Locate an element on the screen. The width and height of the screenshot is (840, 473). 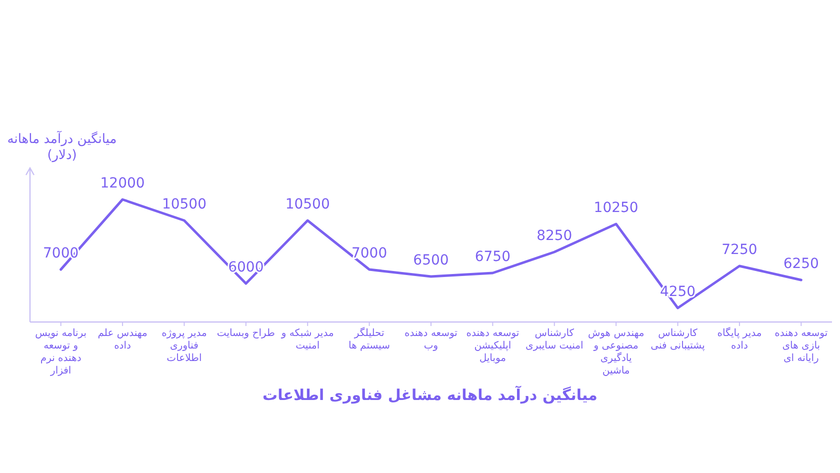
x-tick-label: توسعه دهنده بازی های رایانه ای is located at coordinates (801, 346).